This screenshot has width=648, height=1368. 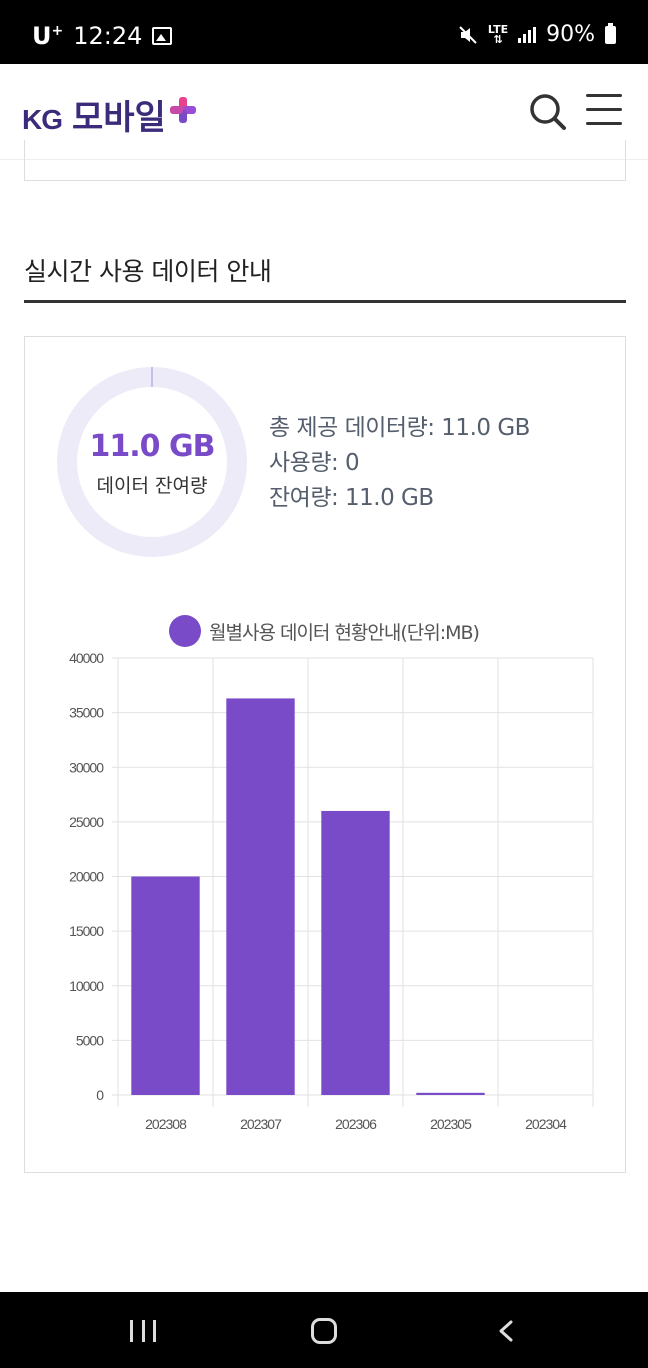 What do you see at coordinates (86, 658) in the screenshot?
I see `y-tick-label: 40000` at bounding box center [86, 658].